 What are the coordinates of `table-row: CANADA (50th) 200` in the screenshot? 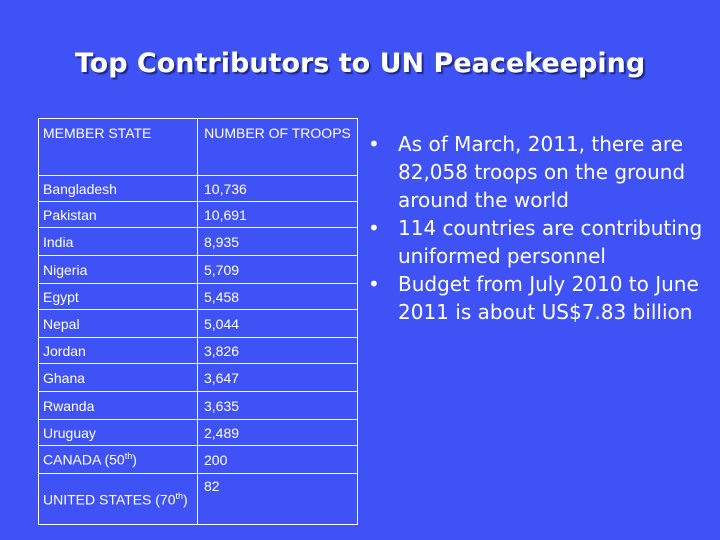 It's located at (198, 459).